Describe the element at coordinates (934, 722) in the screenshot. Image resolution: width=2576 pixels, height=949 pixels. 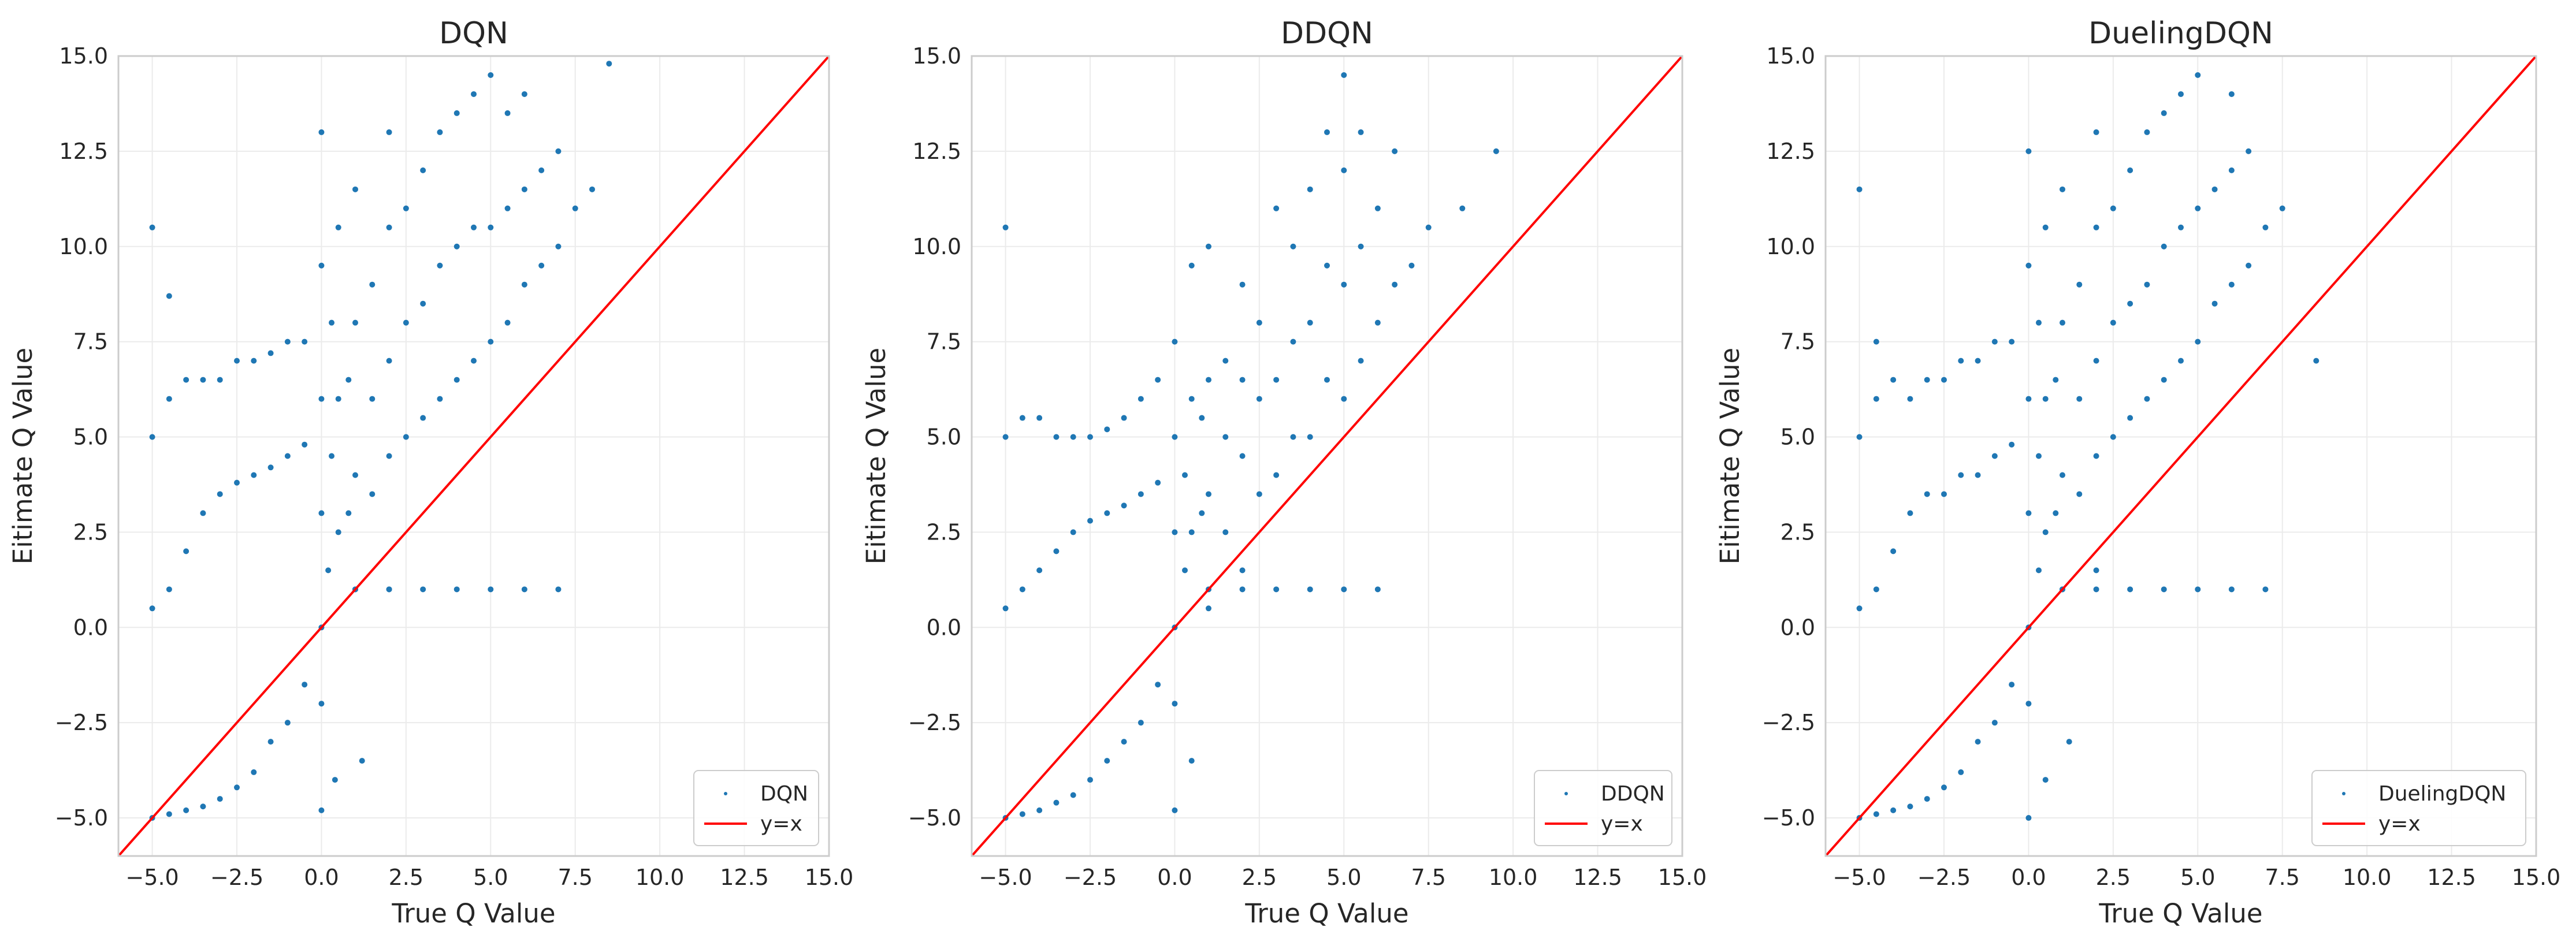
I see `y-tick-label: −2.5` at that location.